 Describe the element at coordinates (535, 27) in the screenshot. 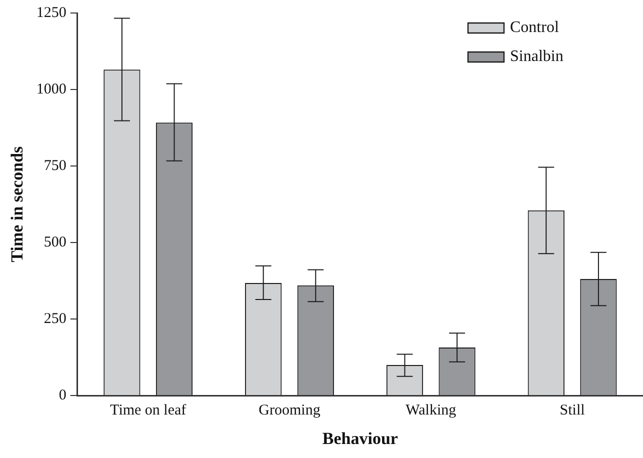

I see `legend-label: Control` at that location.